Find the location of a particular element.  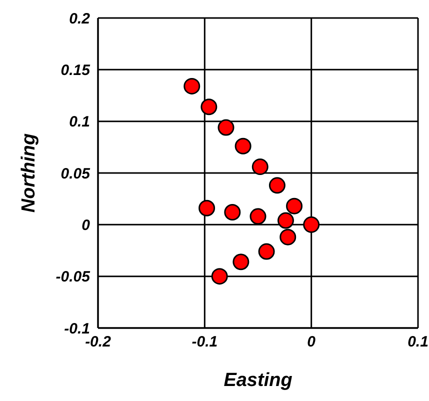

y-axis-title: Northing is located at coordinates (29, 173).